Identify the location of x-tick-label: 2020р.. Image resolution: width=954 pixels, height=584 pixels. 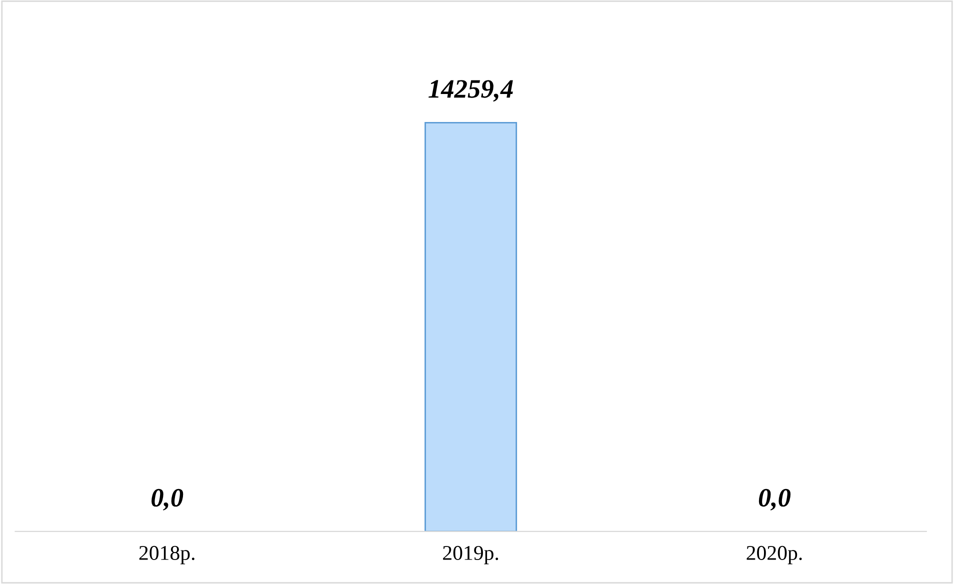
(774, 555).